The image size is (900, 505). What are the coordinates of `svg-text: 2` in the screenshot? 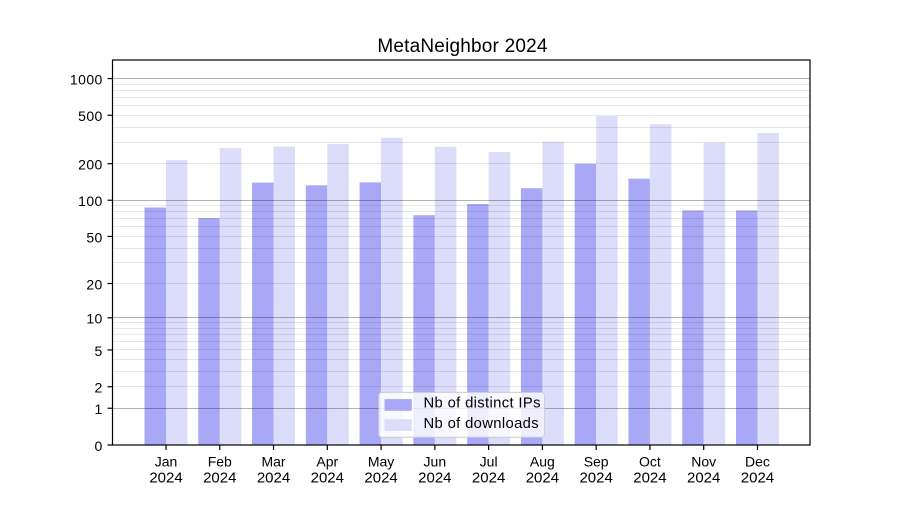 It's located at (99, 388).